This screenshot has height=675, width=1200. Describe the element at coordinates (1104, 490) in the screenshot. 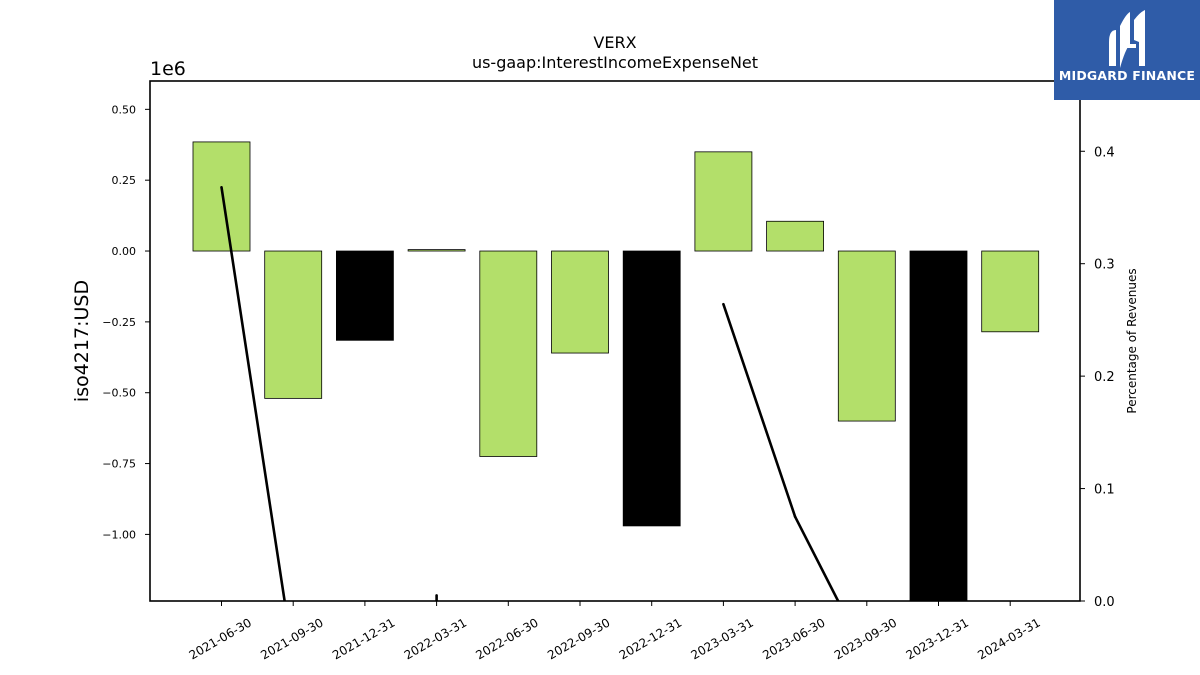

I see `y2-tick-label: 0.1` at that location.